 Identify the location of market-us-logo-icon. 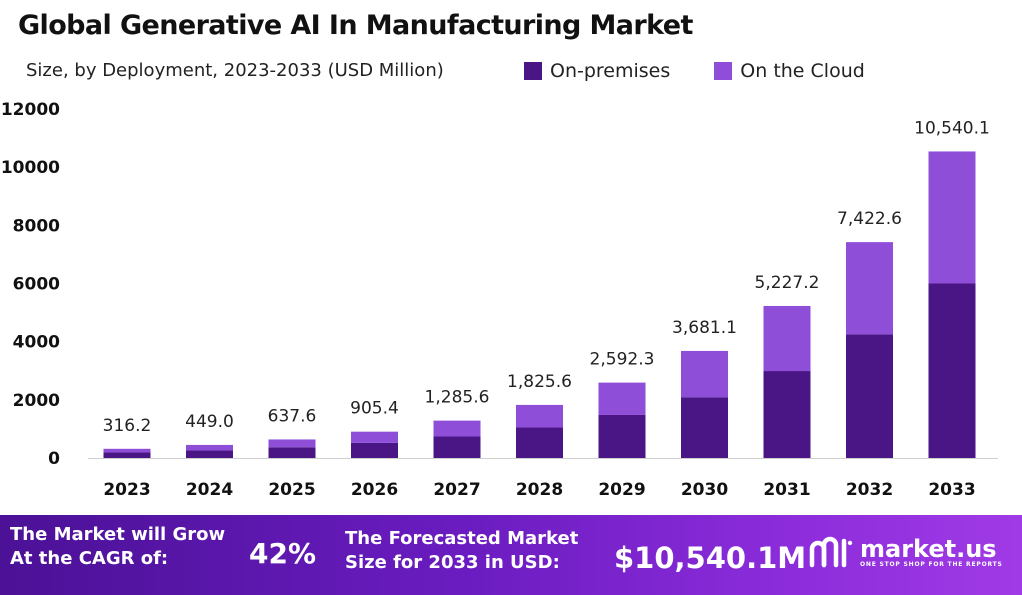
(831, 552).